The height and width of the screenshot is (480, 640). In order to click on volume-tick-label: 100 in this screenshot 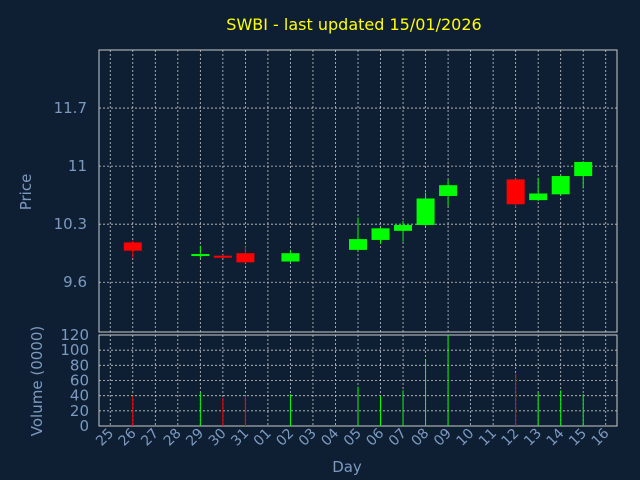, I will do `click(74, 350)`.